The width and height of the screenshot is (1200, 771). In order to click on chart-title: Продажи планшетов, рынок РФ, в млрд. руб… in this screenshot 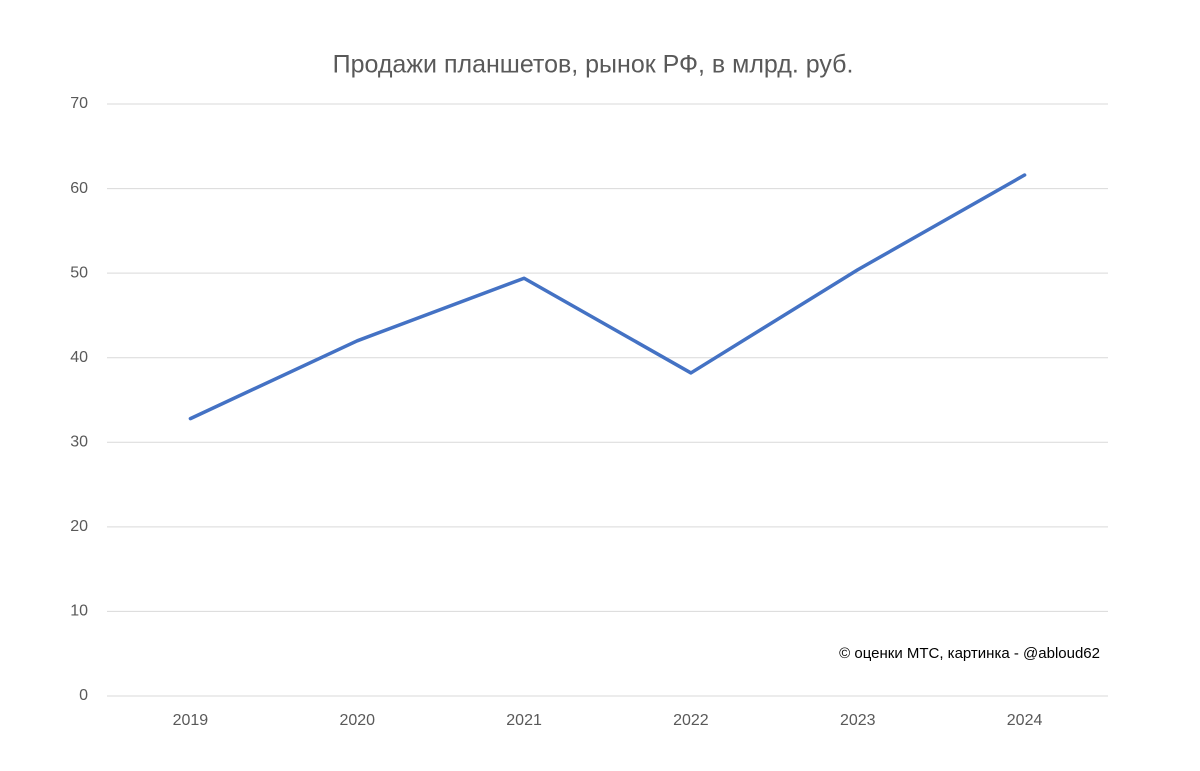, I will do `click(593, 65)`.